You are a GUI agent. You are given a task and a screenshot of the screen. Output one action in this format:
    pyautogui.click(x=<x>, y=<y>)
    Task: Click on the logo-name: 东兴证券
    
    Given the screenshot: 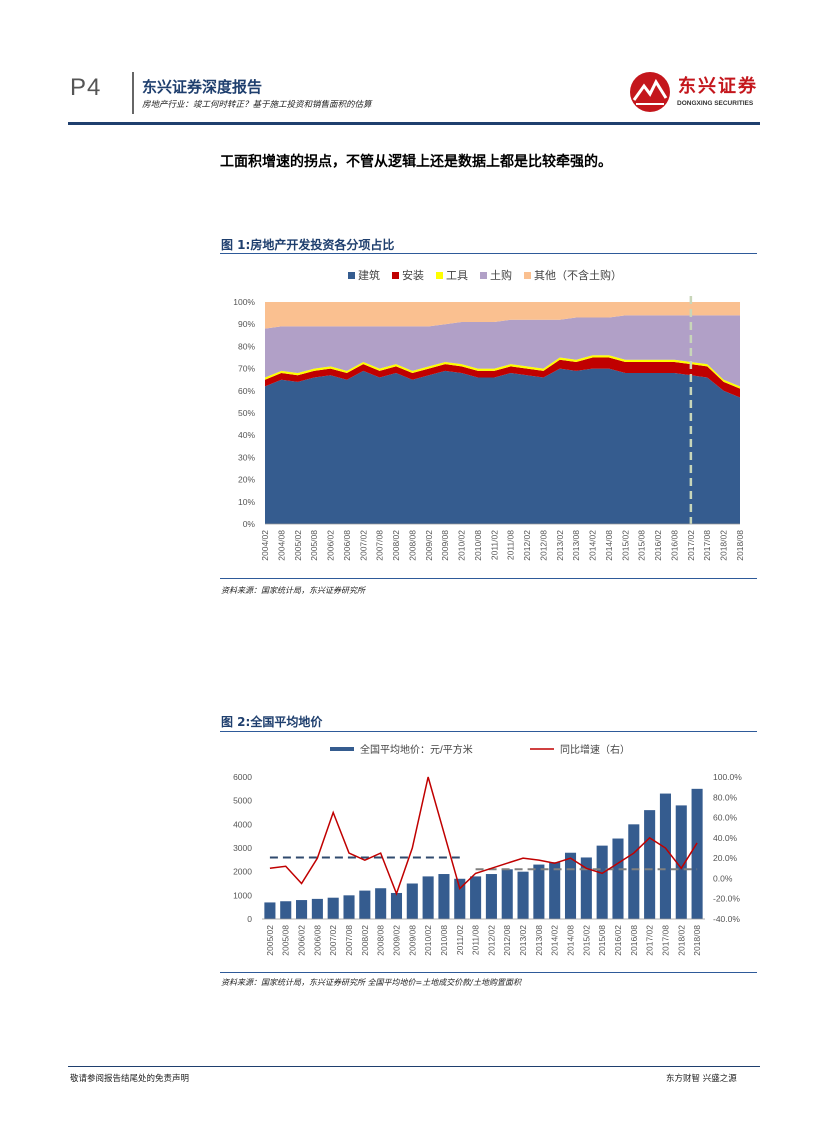 What is the action you would take?
    pyautogui.click(x=718, y=86)
    